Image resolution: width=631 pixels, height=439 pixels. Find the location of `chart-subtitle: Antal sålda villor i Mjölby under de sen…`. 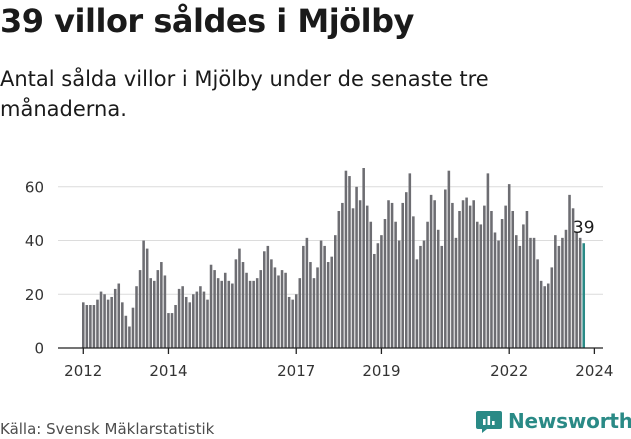

chart-subtitle: Antal sålda villor i Mjölby under de sen… is located at coordinates (244, 94).